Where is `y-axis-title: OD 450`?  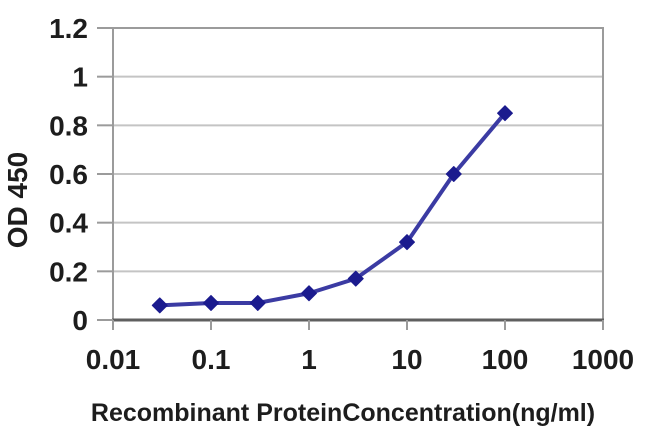 y-axis-title: OD 450 is located at coordinates (17, 200).